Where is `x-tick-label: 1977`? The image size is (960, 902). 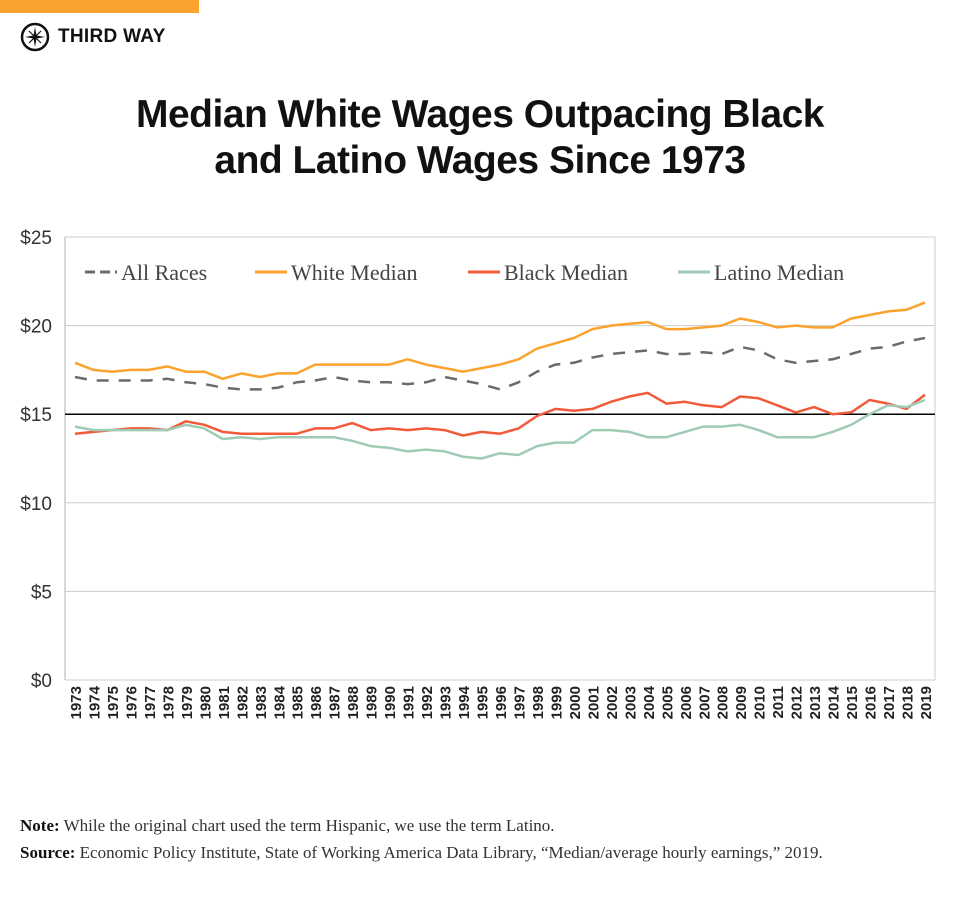
x-tick-label: 1977 is located at coordinates (150, 702).